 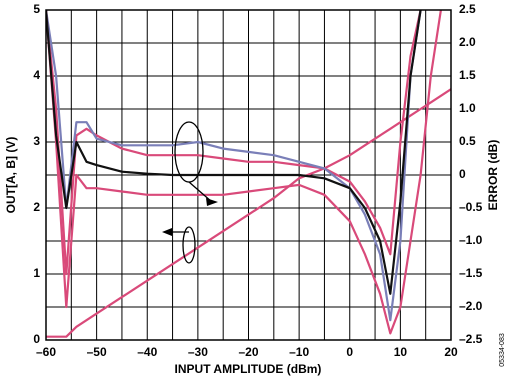 What do you see at coordinates (471, 339) in the screenshot?
I see `y2-tick-label: –2.5` at bounding box center [471, 339].